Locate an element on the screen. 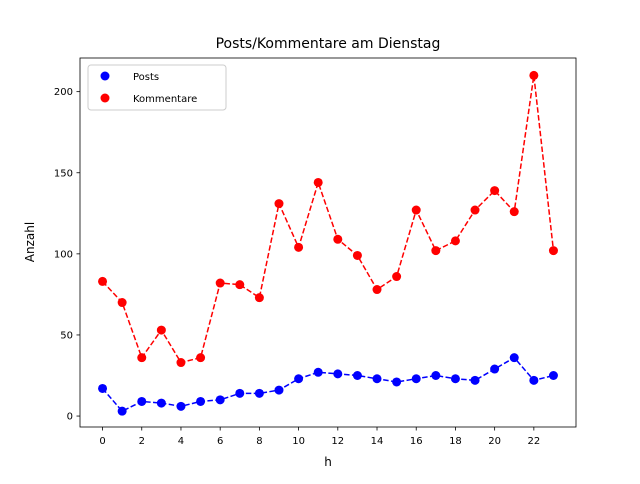  legend-box is located at coordinates (157, 87).